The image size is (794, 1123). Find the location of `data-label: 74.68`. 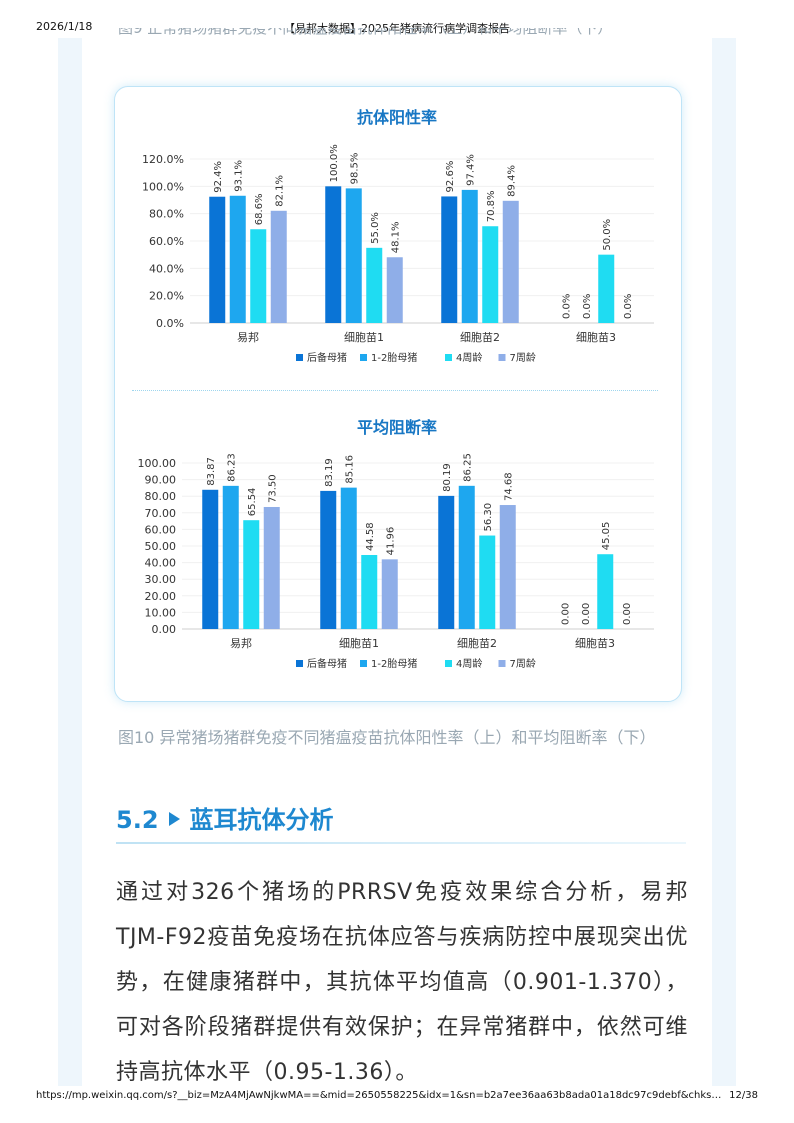

data-label: 74.68 is located at coordinates (509, 486).